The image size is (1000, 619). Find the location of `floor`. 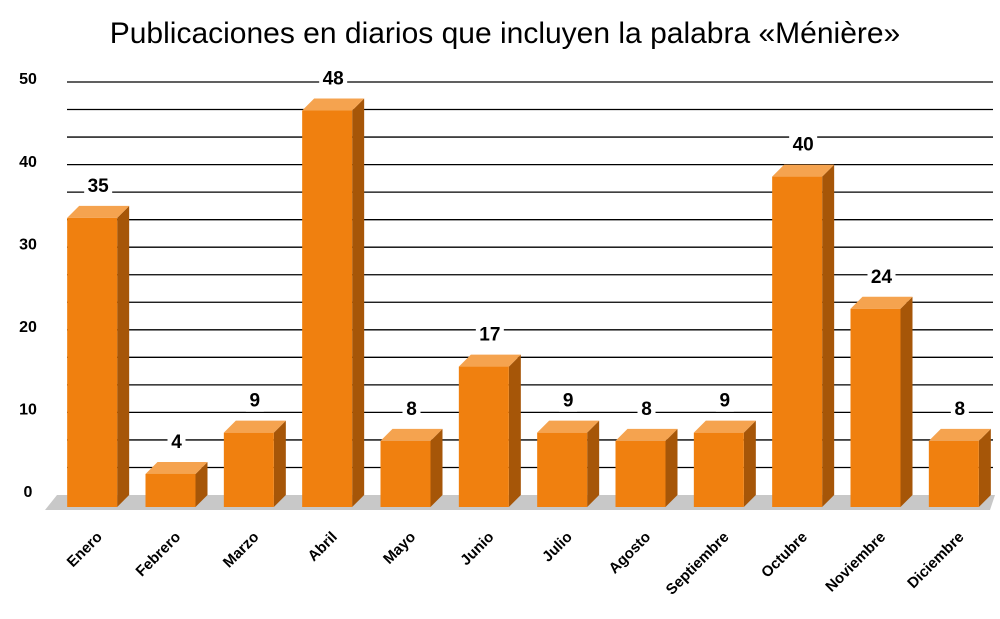

floor is located at coordinates (520, 502).